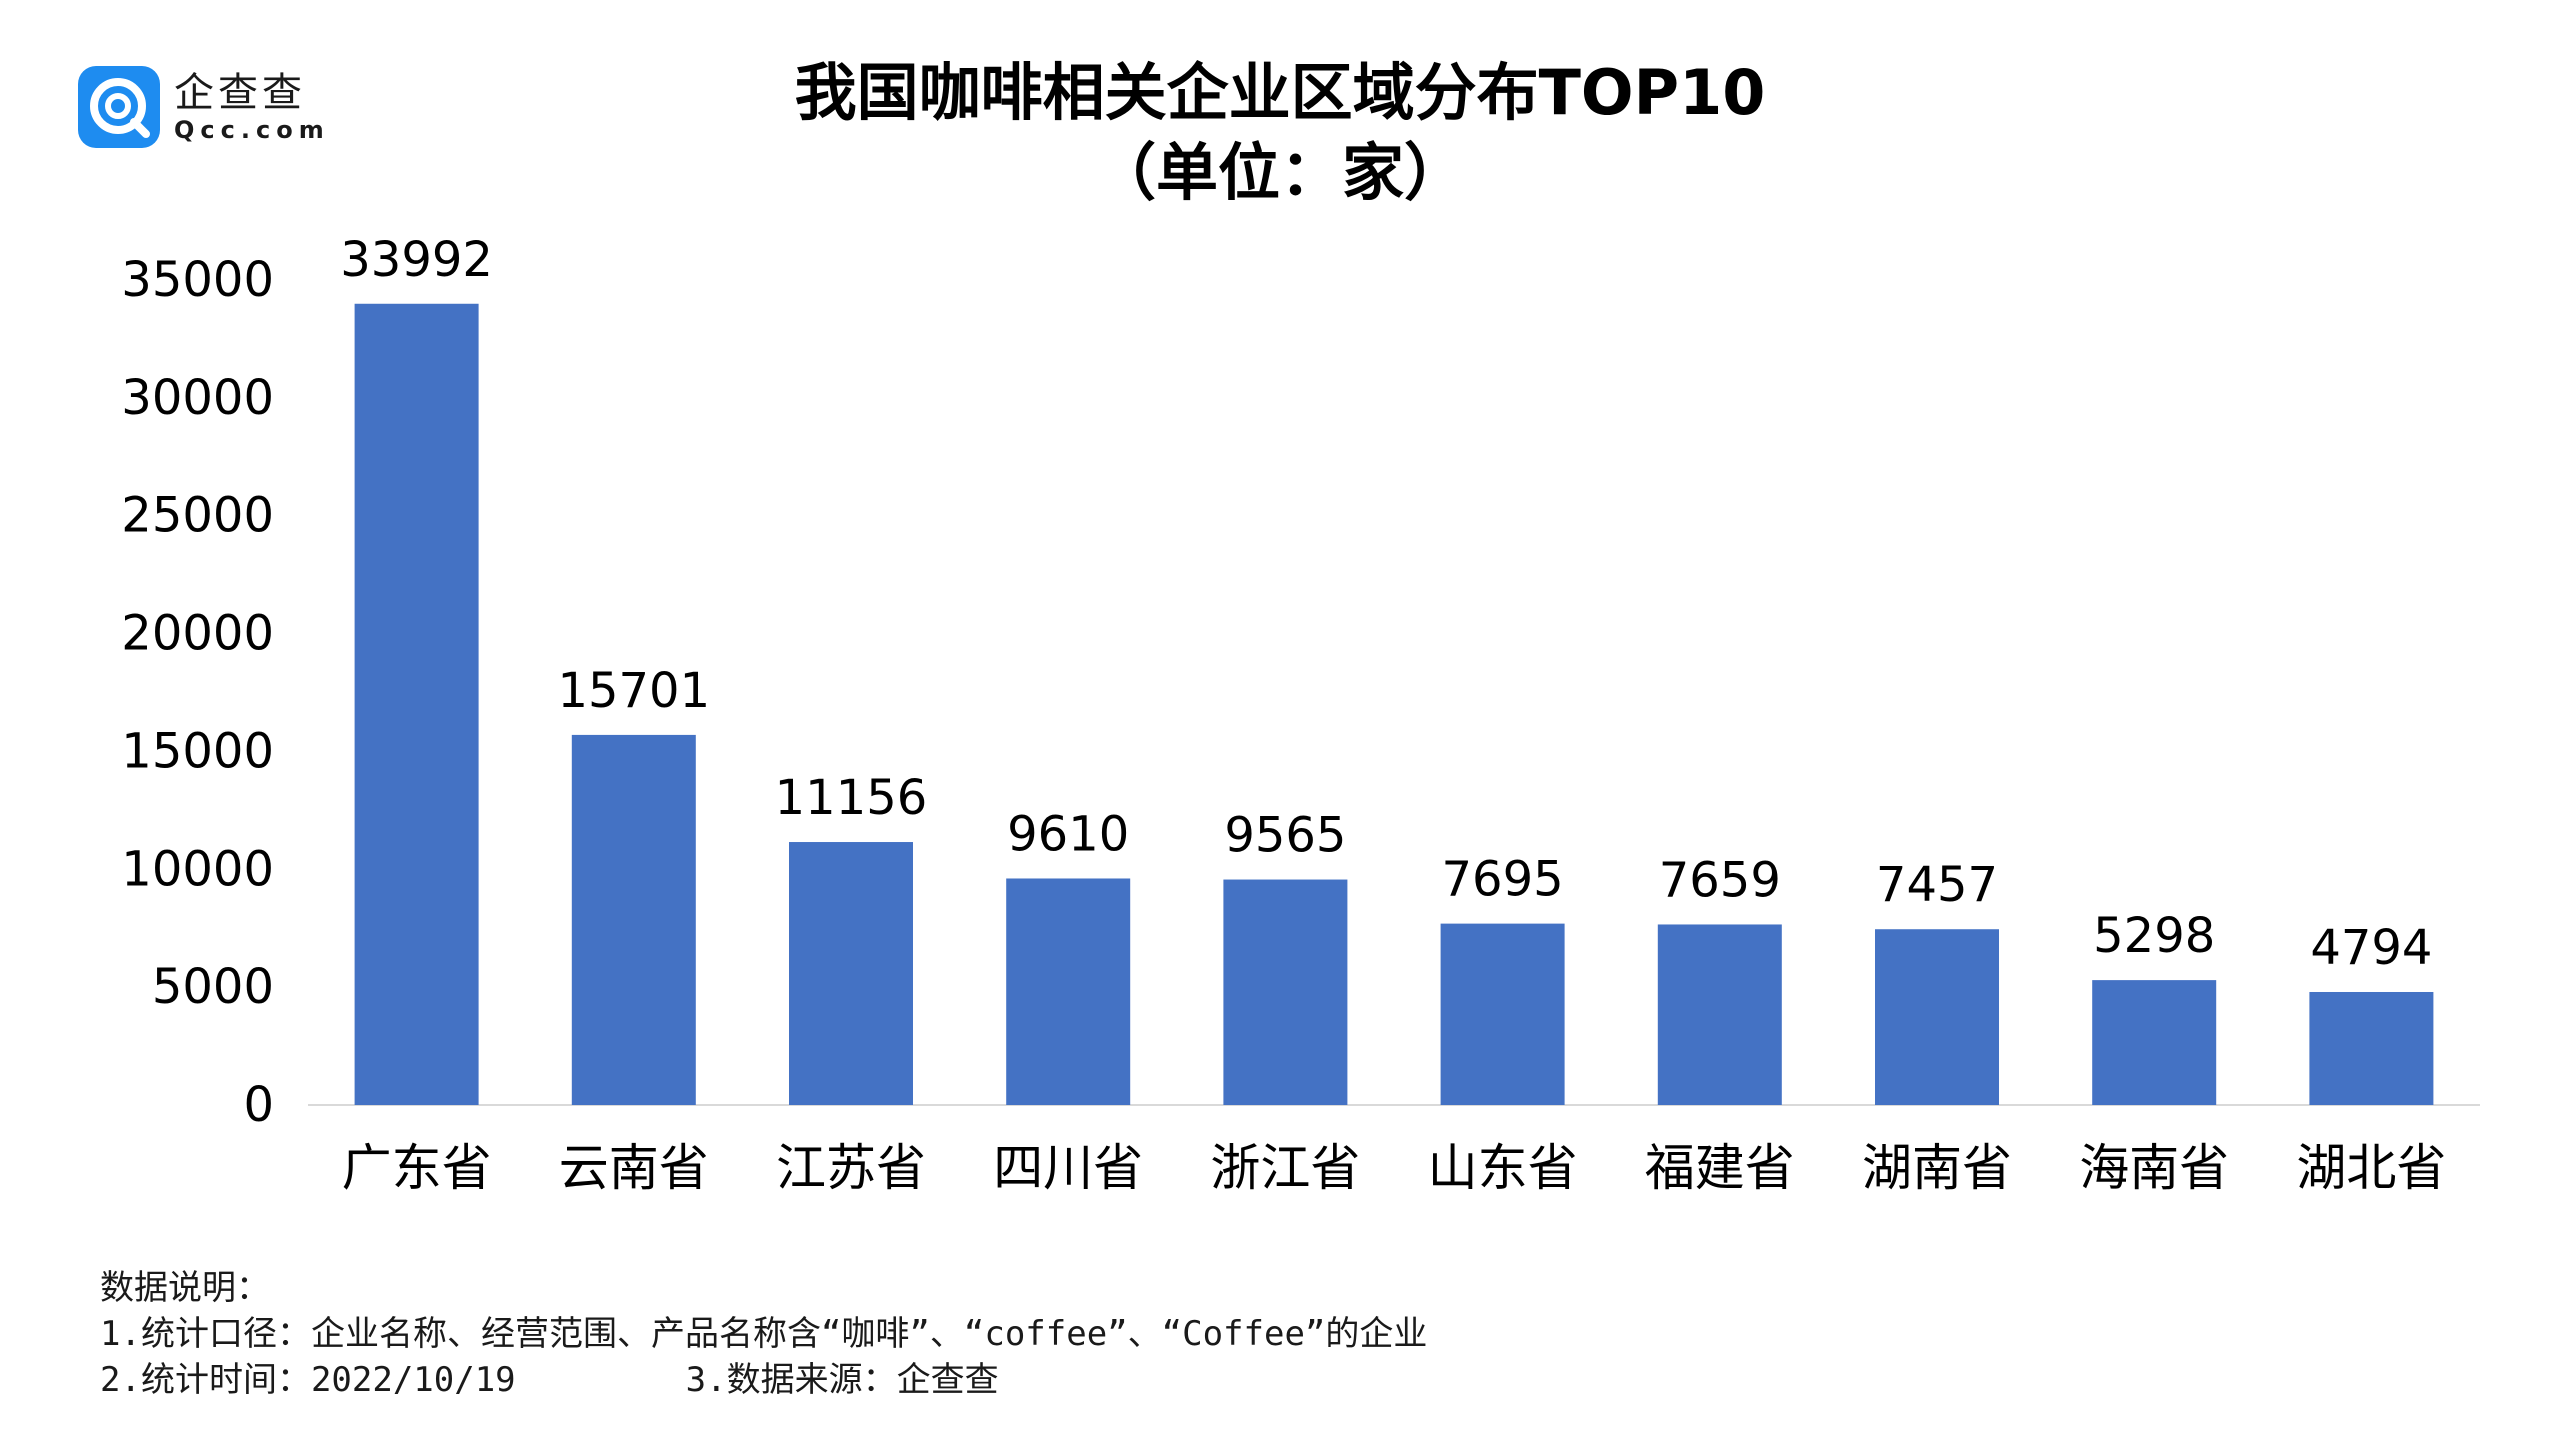 The width and height of the screenshot is (2560, 1440). What do you see at coordinates (1720, 1168) in the screenshot?
I see `x-tick-label: 福建省` at bounding box center [1720, 1168].